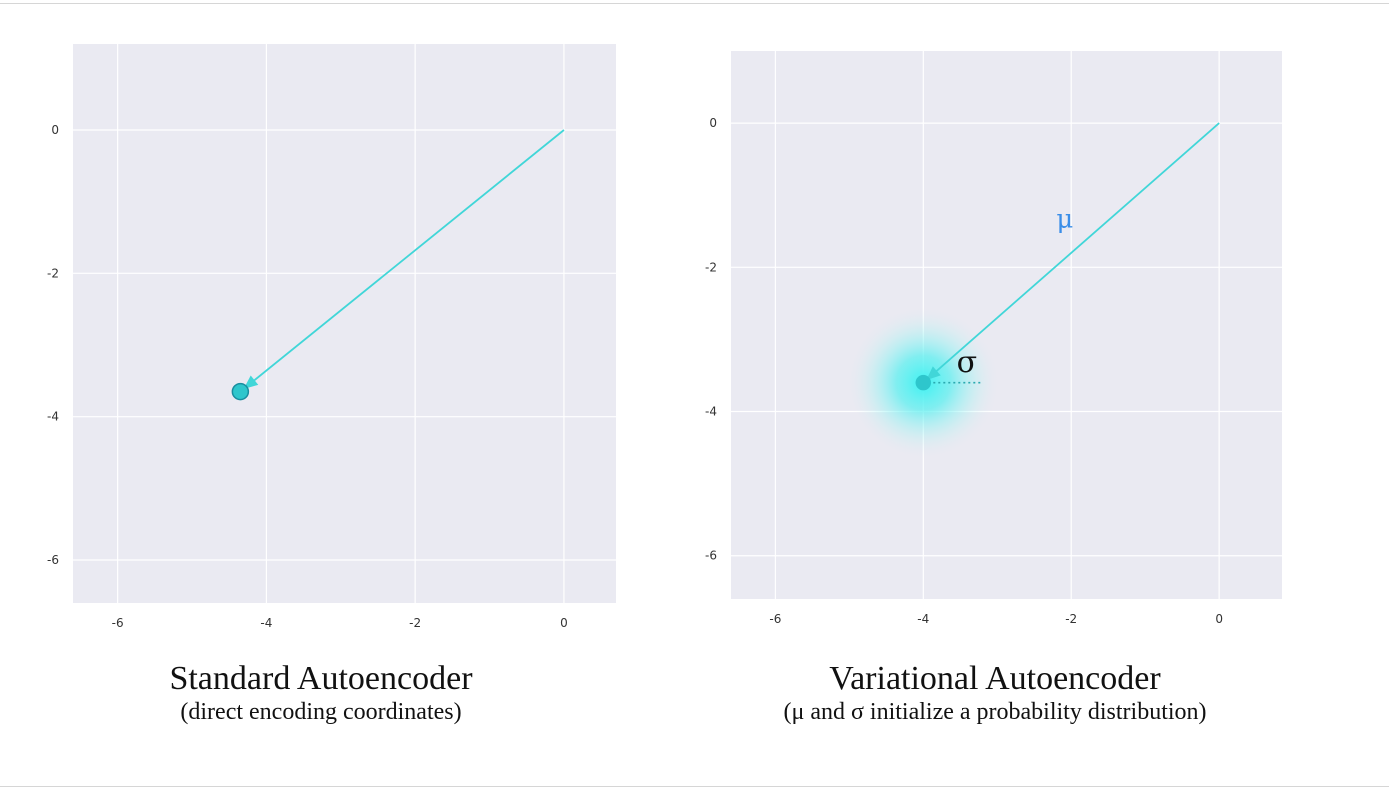  I want to click on bottom-divider, so click(694, 786).